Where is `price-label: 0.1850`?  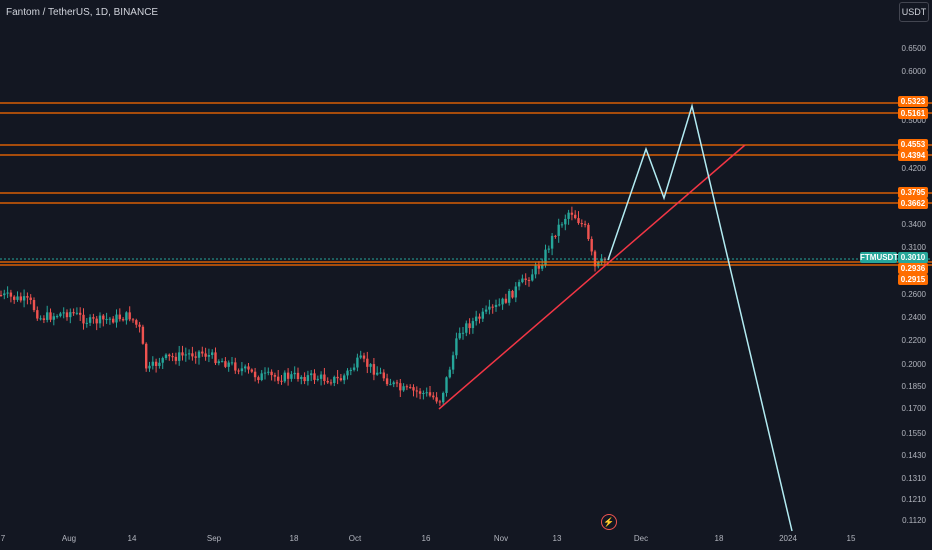
price-label: 0.1850 is located at coordinates (913, 386).